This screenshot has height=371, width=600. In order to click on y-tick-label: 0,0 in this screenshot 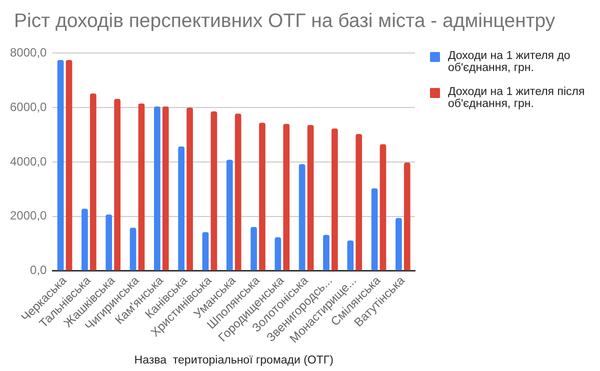, I will do `click(39, 270)`.